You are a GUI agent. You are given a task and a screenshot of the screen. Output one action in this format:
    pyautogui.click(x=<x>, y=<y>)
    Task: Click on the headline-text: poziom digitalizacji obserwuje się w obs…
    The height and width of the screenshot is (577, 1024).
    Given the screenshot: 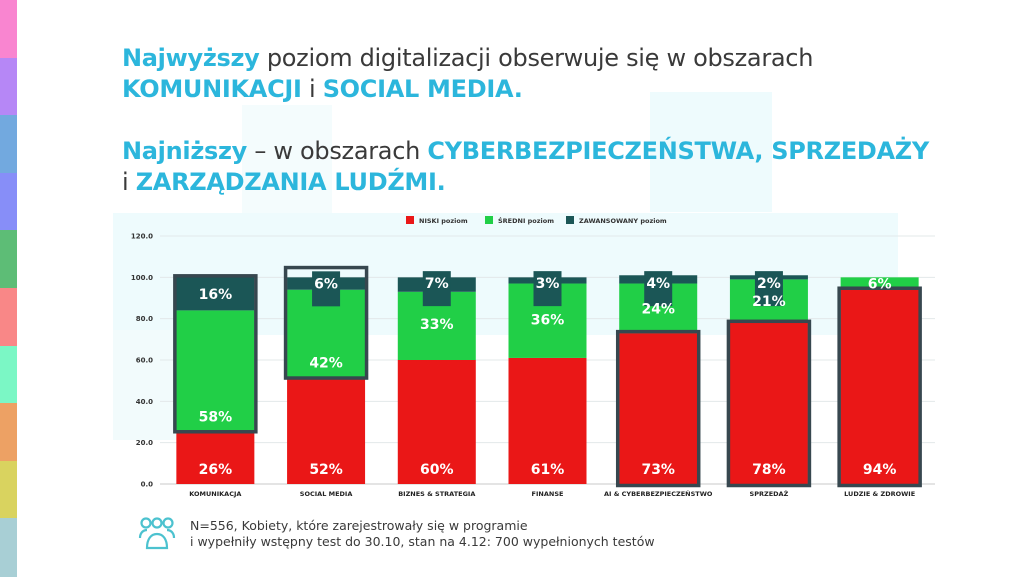 What is the action you would take?
    pyautogui.click(x=536, y=58)
    